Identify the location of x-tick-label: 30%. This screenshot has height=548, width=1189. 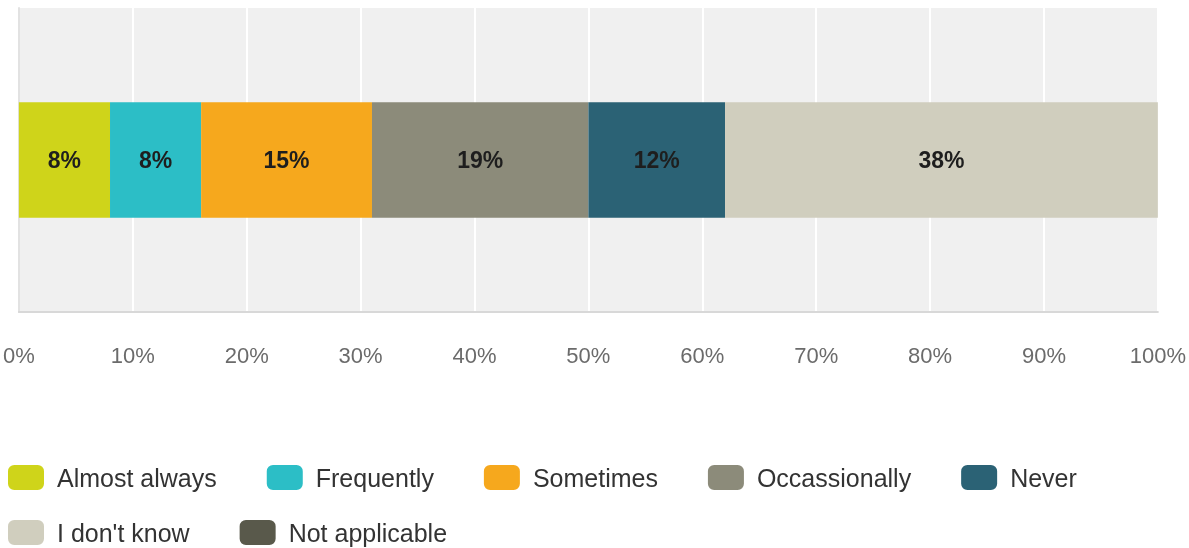
(360, 355).